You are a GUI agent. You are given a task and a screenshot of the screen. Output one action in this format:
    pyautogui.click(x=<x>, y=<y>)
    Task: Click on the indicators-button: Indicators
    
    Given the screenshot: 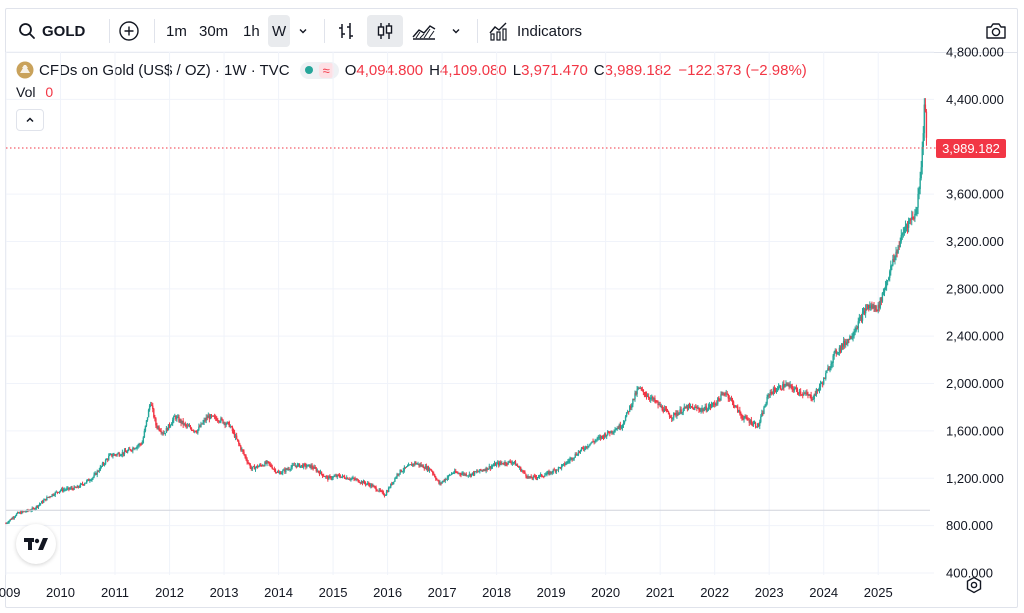 What is the action you would take?
    pyautogui.click(x=535, y=31)
    